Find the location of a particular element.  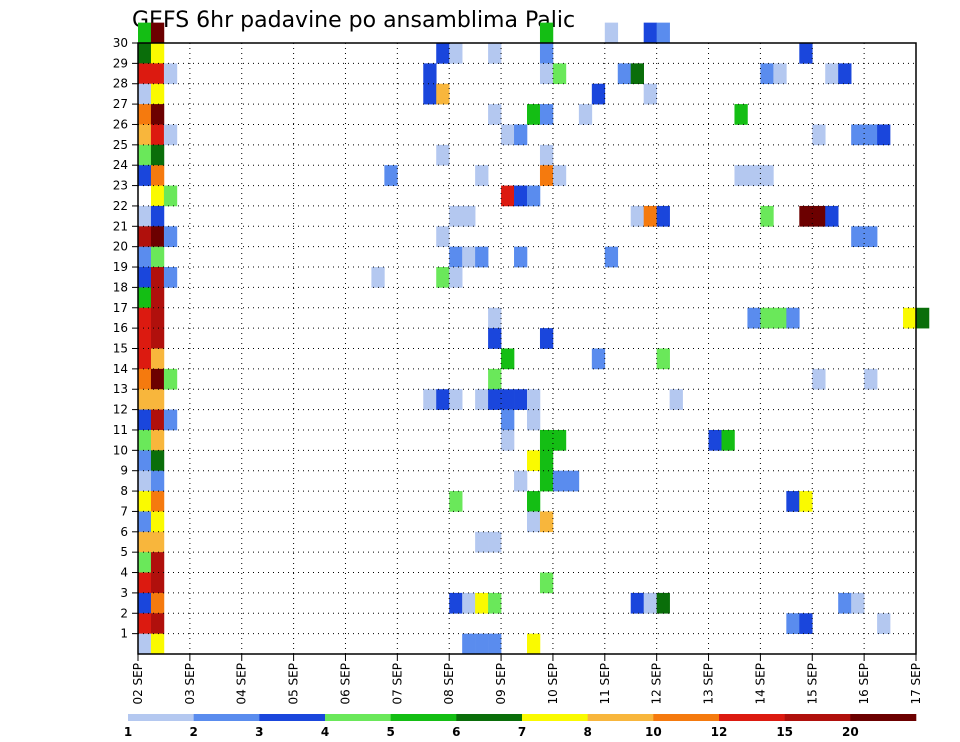

colorbar-label: 2 is located at coordinates (193, 732).